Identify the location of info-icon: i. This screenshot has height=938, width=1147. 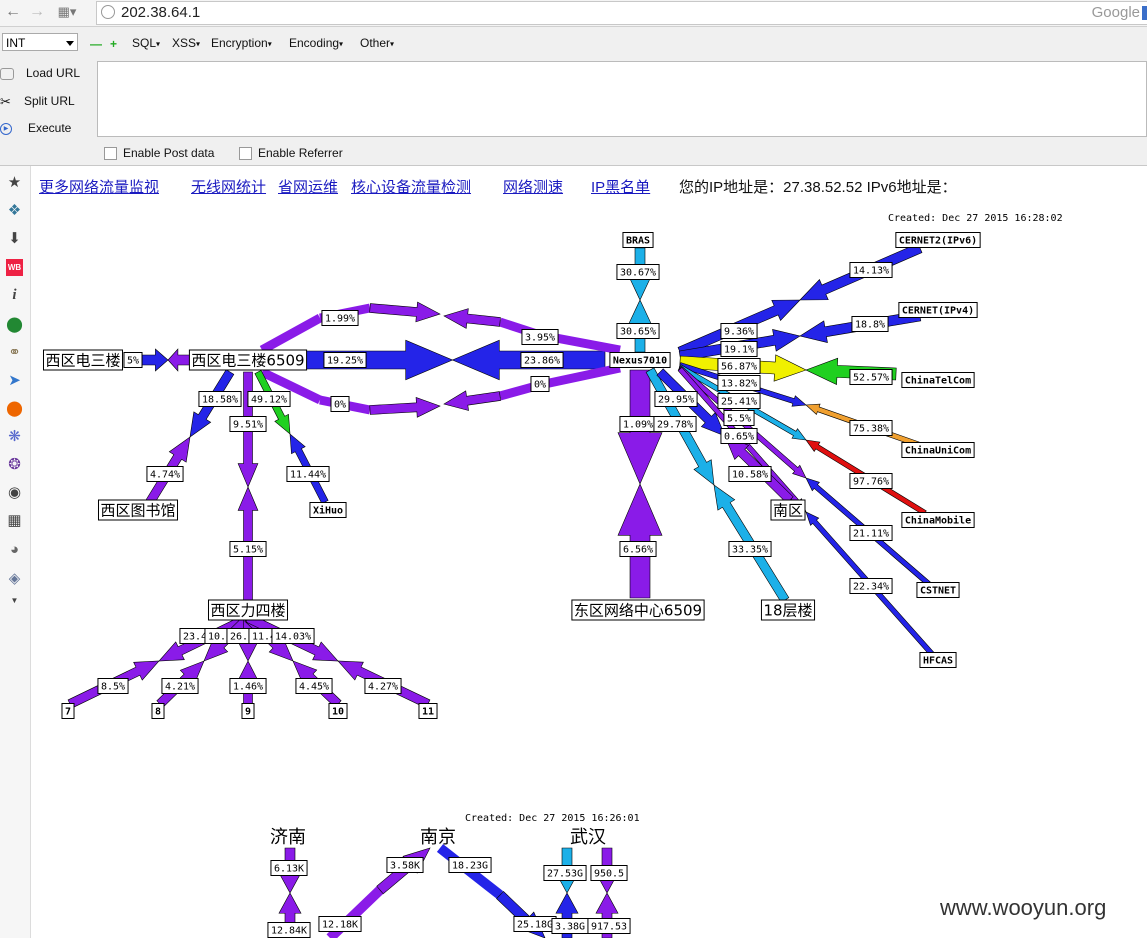
(14, 295).